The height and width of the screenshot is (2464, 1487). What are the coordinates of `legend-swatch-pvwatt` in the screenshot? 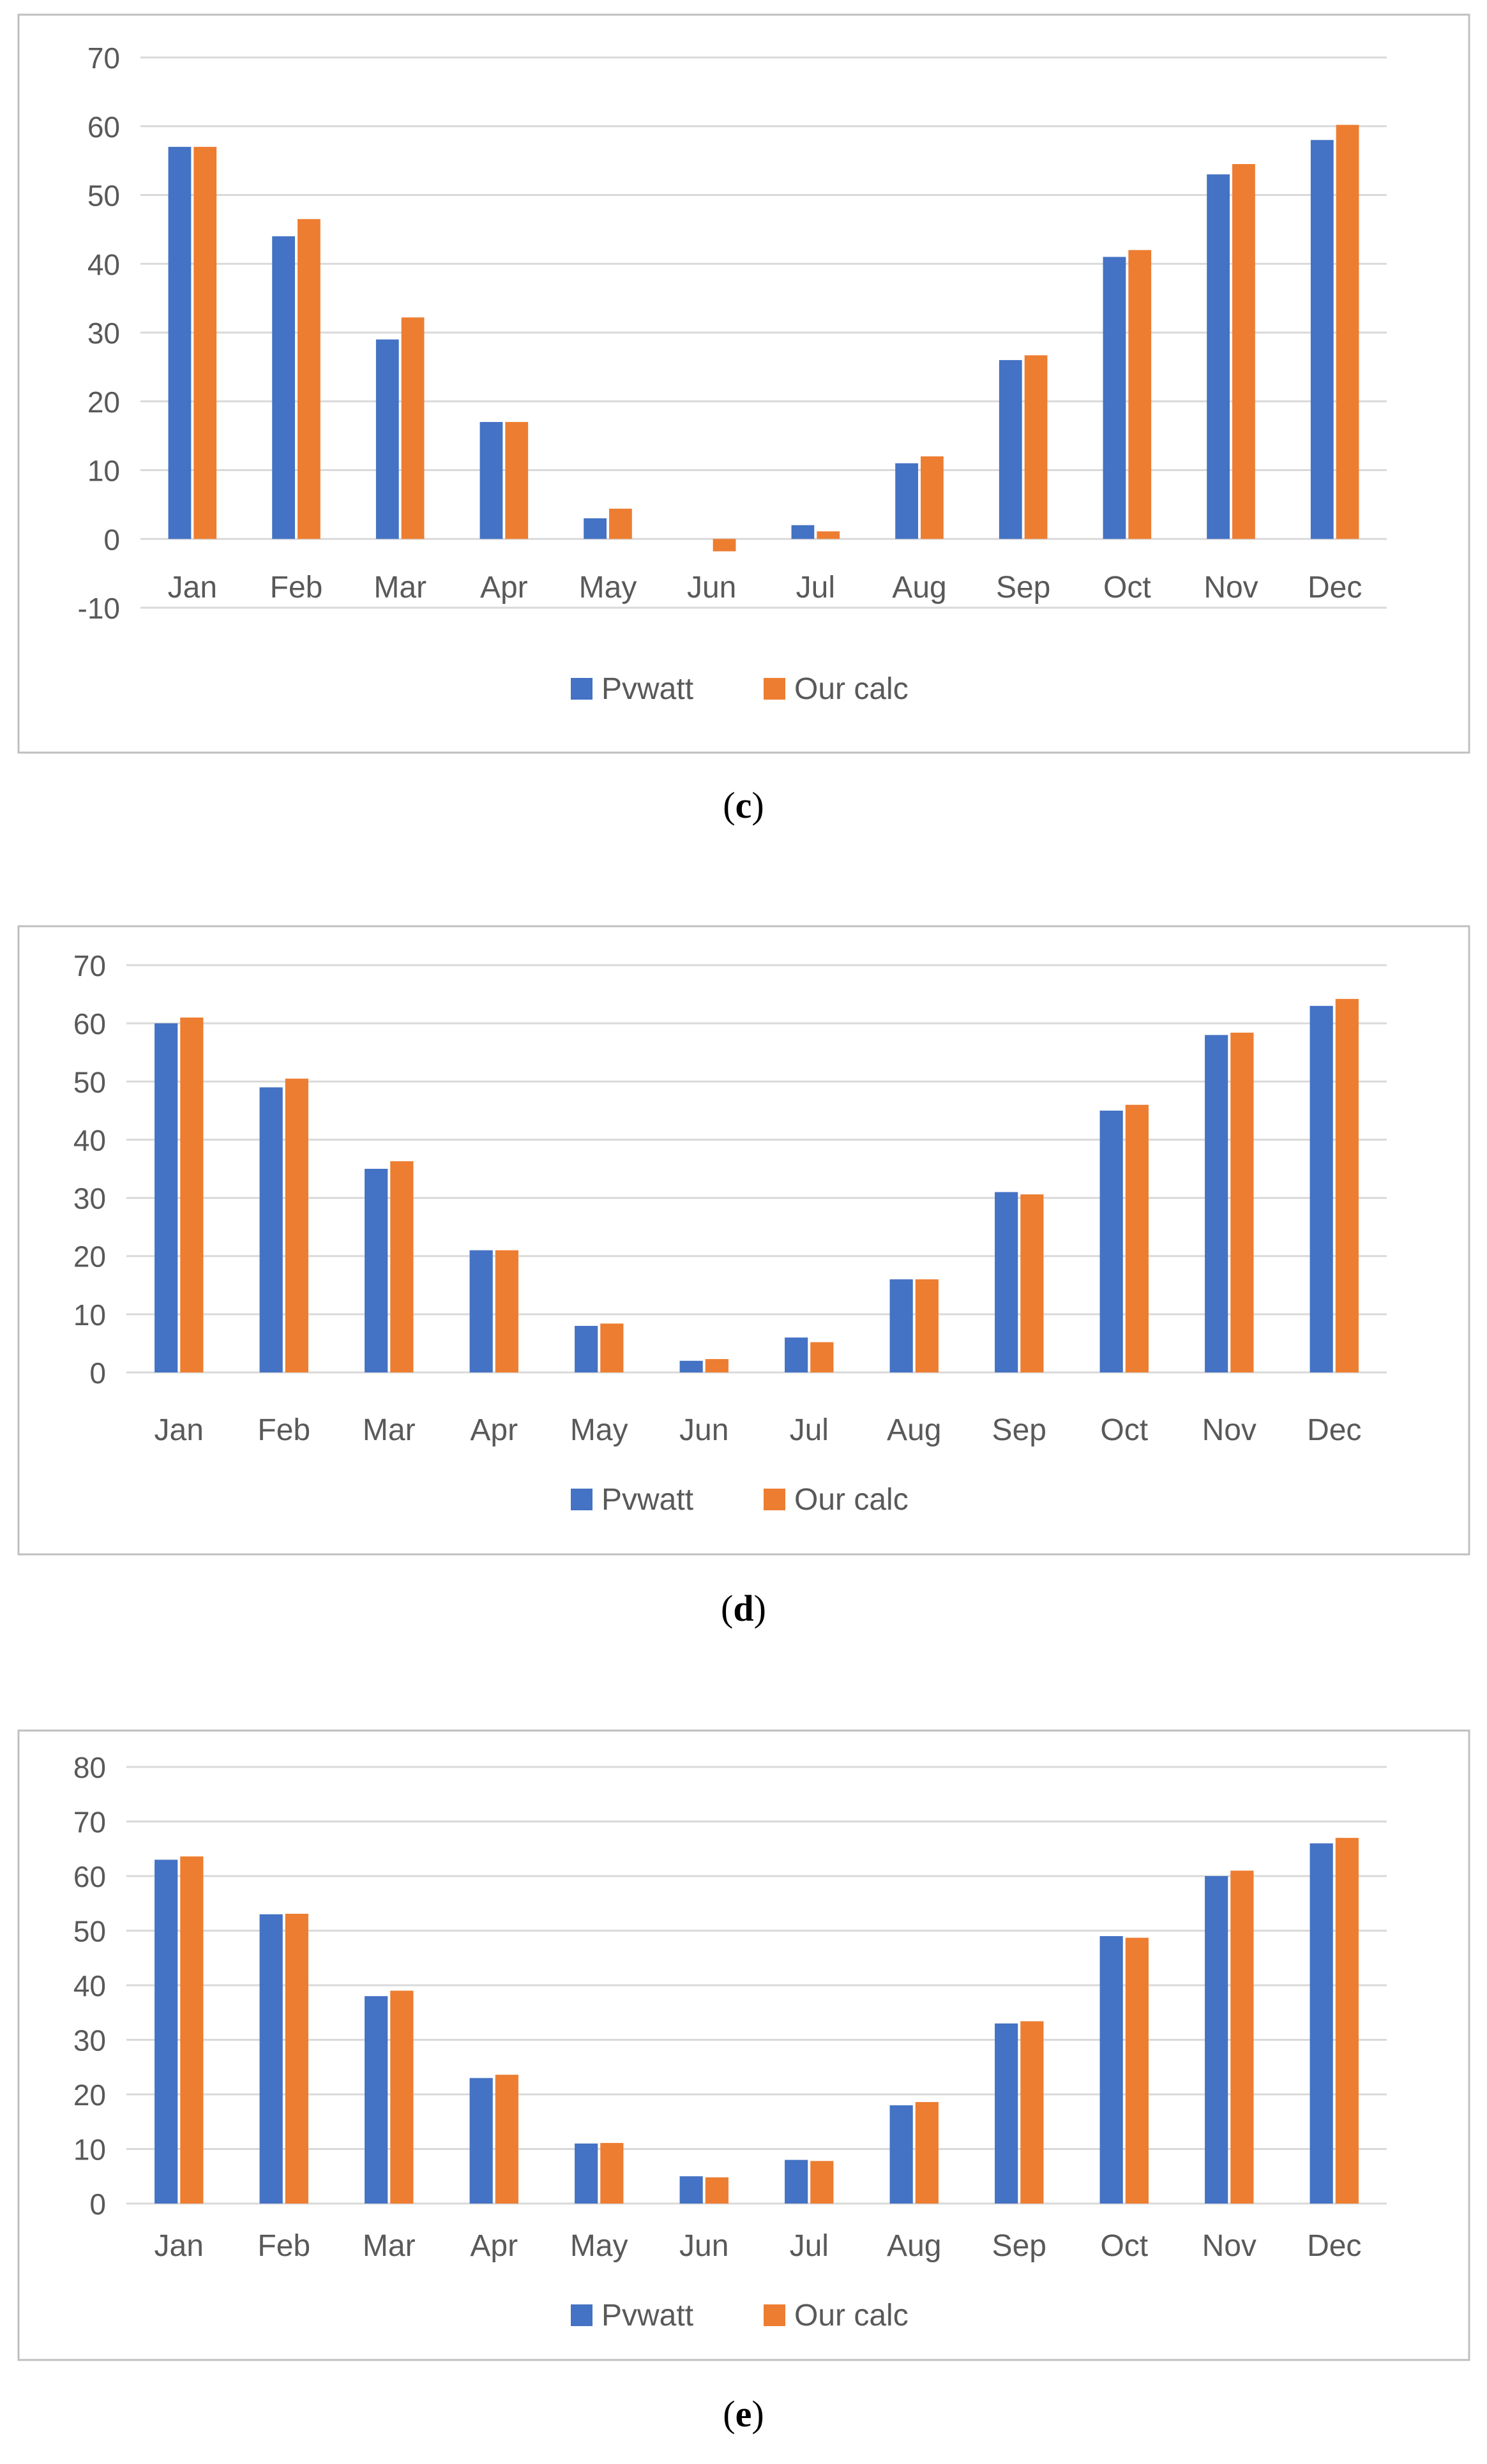 It's located at (582, 689).